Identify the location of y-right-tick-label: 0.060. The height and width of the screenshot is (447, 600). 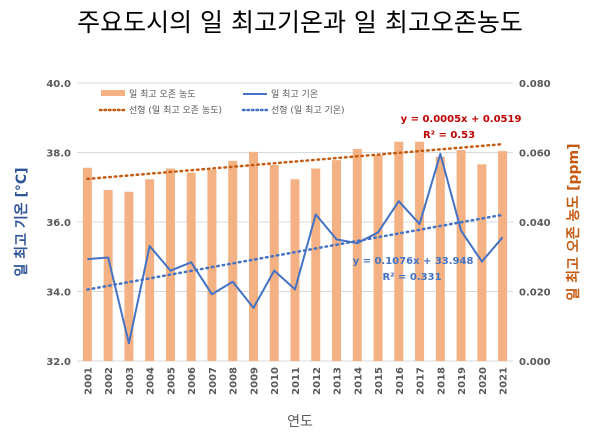
(535, 154).